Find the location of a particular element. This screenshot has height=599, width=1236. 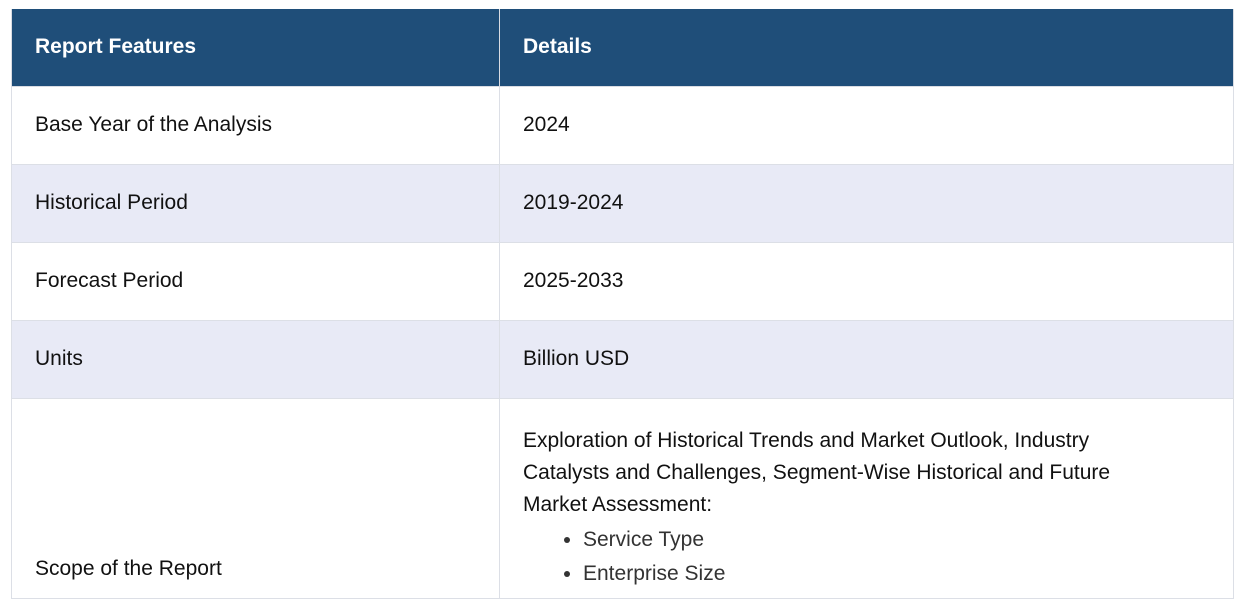

table-row-base-year: Base Year of the Analysis 2024 is located at coordinates (622, 125).